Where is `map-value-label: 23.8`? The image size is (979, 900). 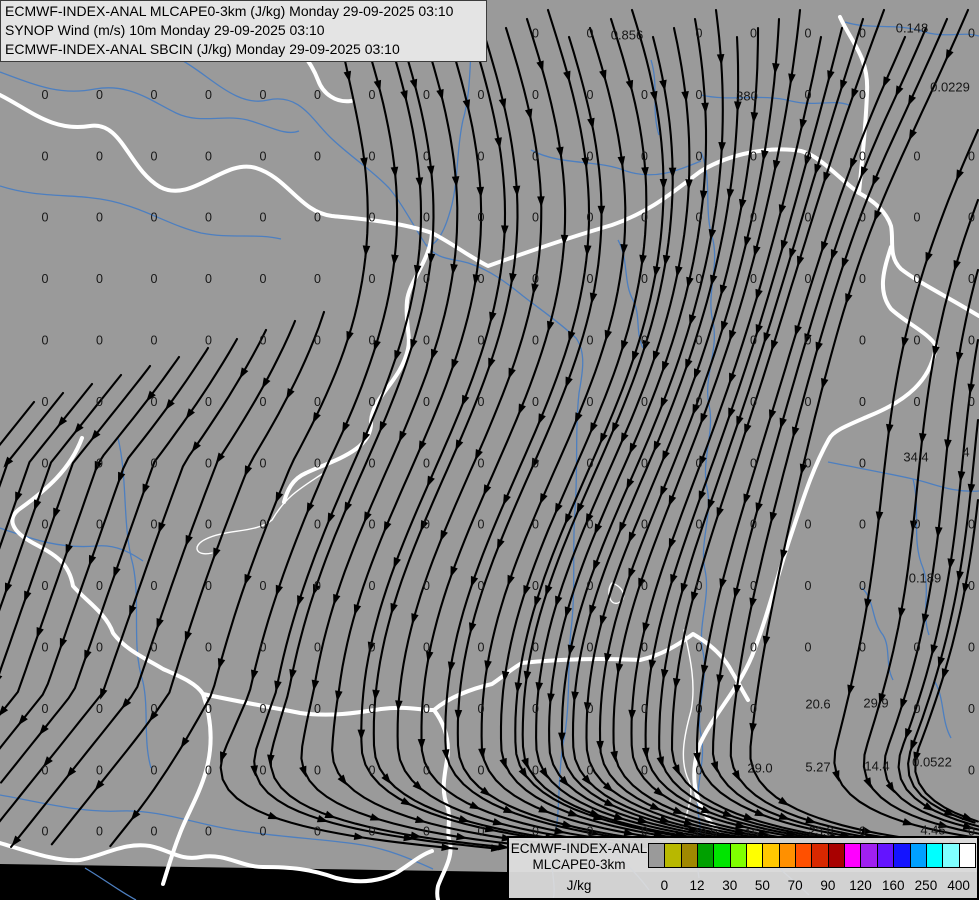 map-value-label: 23.8 is located at coordinates (820, 831).